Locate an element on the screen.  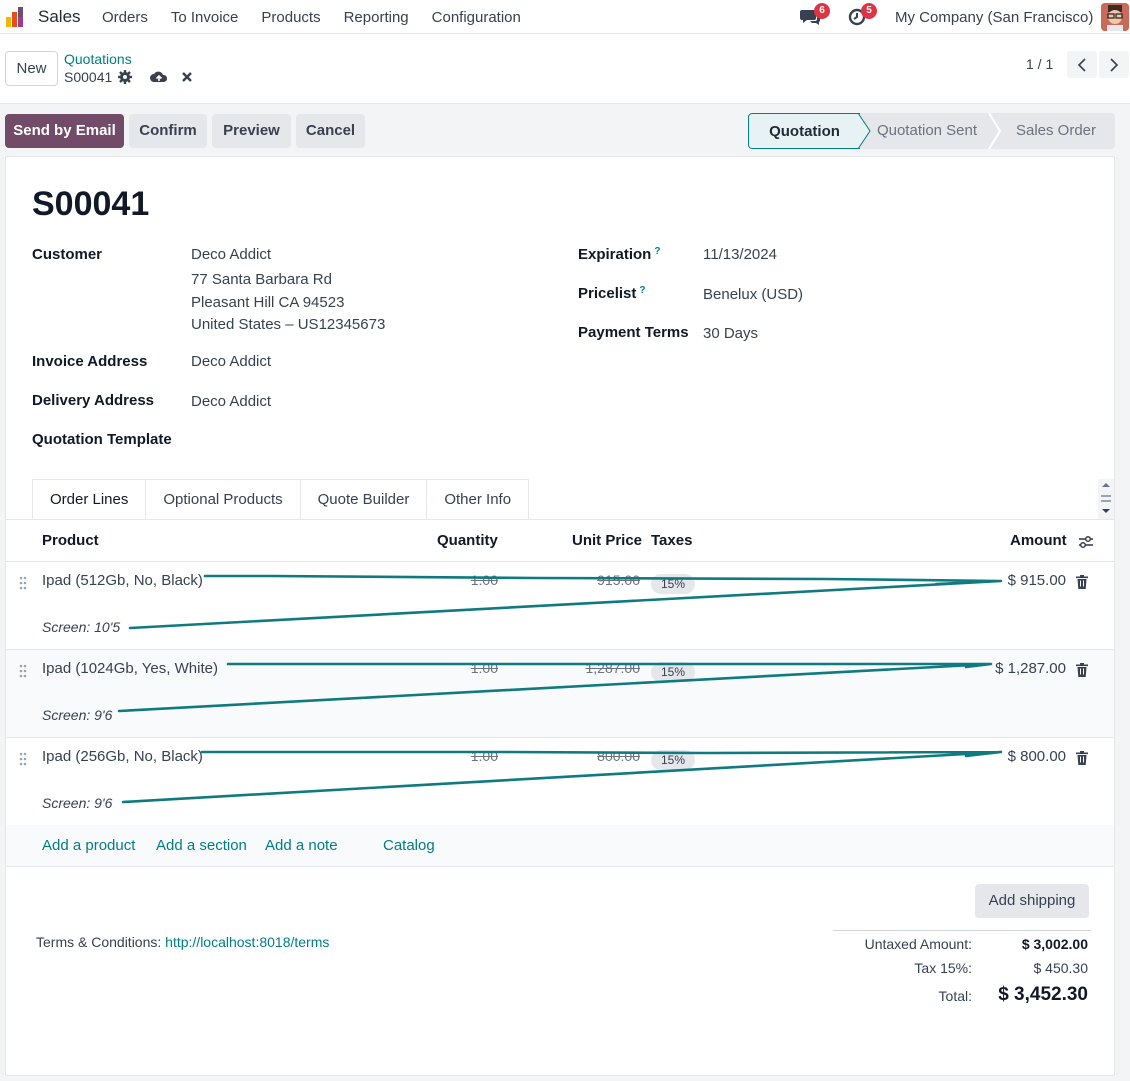
pager-value: 1 / 1 is located at coordinates (1040, 64).